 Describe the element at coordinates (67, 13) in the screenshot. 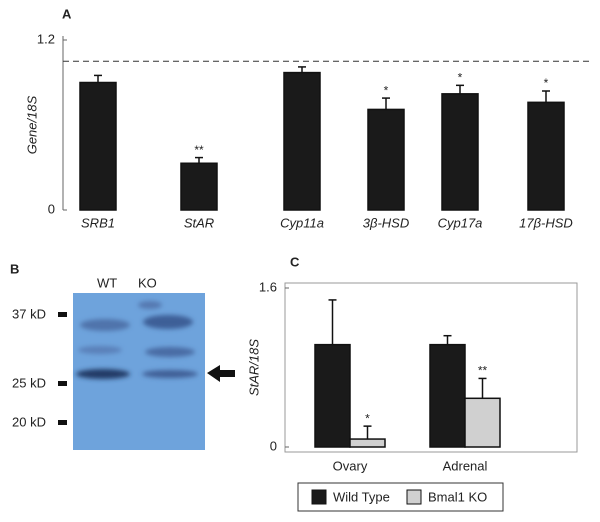

I see `panel-label: A` at that location.